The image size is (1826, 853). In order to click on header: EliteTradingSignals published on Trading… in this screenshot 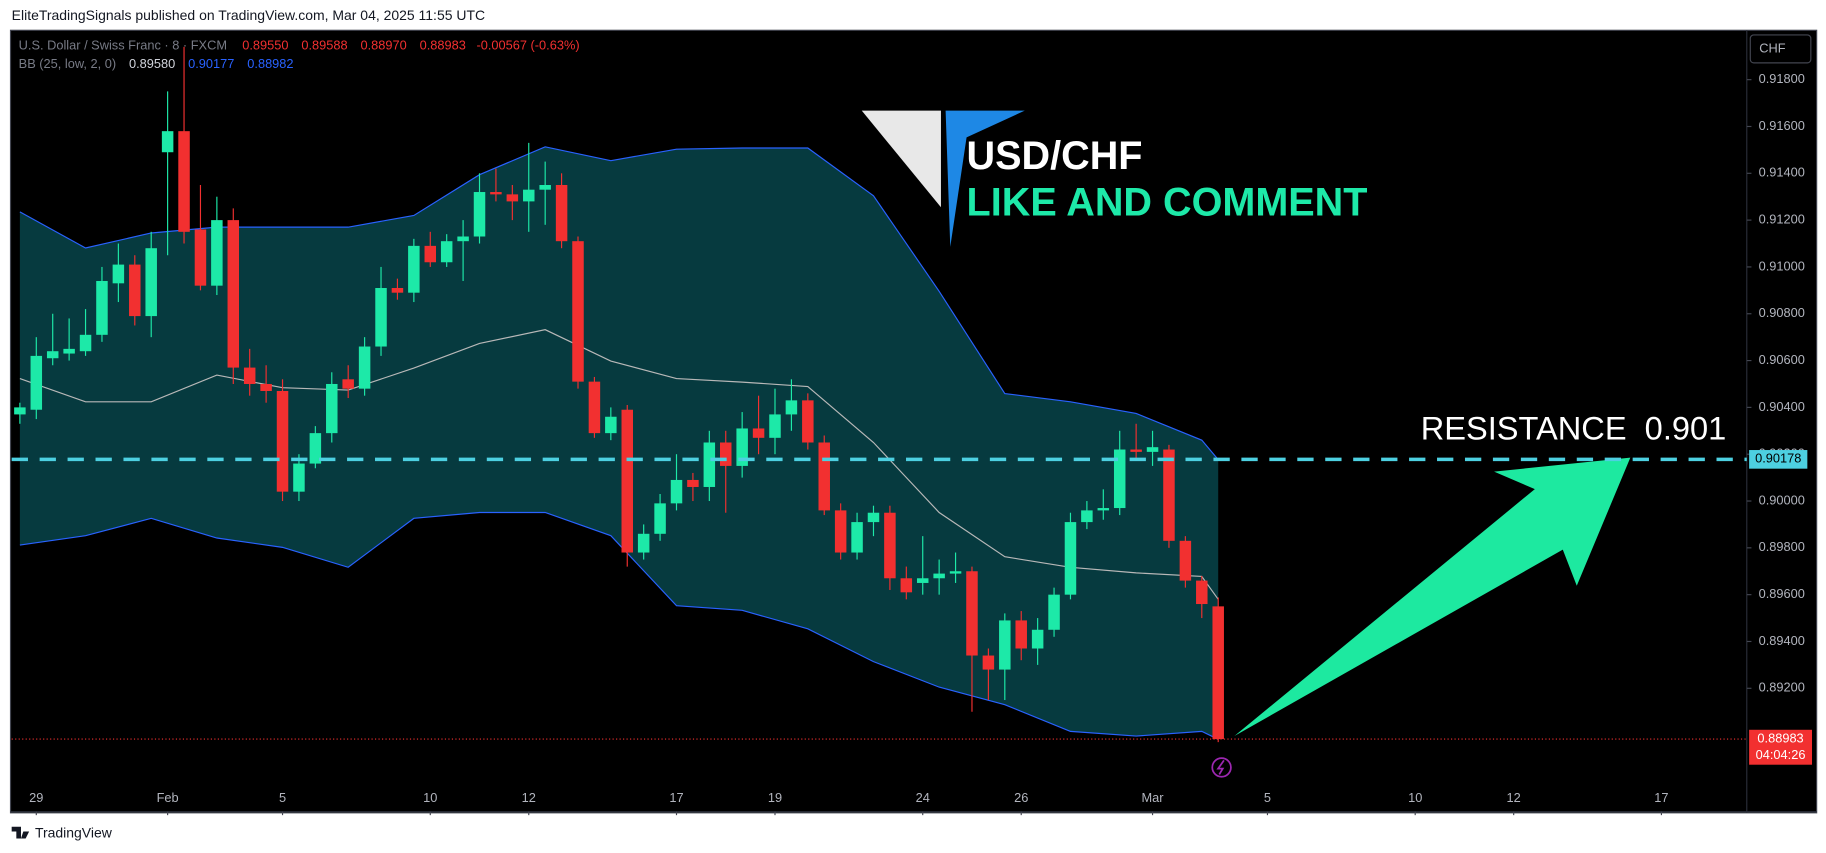, I will do `click(248, 15)`.